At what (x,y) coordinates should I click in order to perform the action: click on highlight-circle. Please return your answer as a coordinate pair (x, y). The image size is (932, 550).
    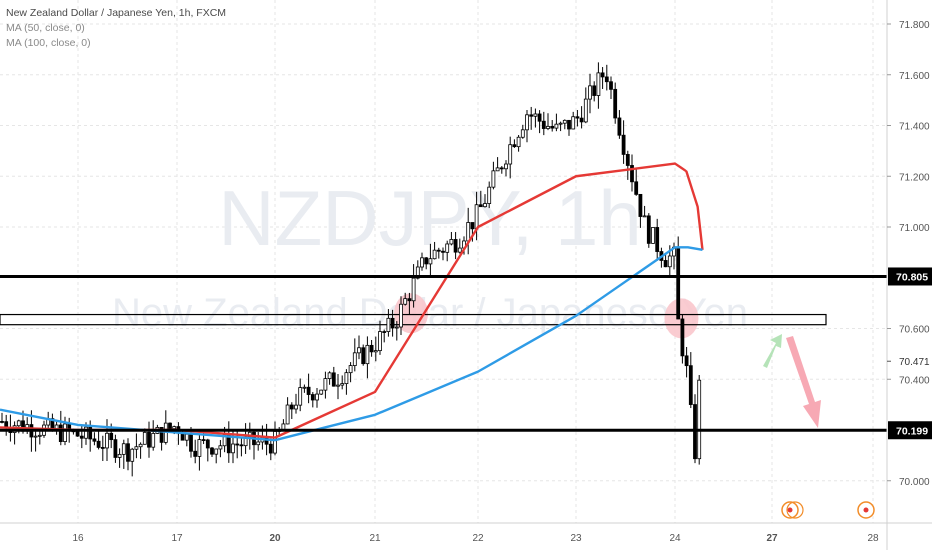
    Looking at the image, I should click on (681, 318).